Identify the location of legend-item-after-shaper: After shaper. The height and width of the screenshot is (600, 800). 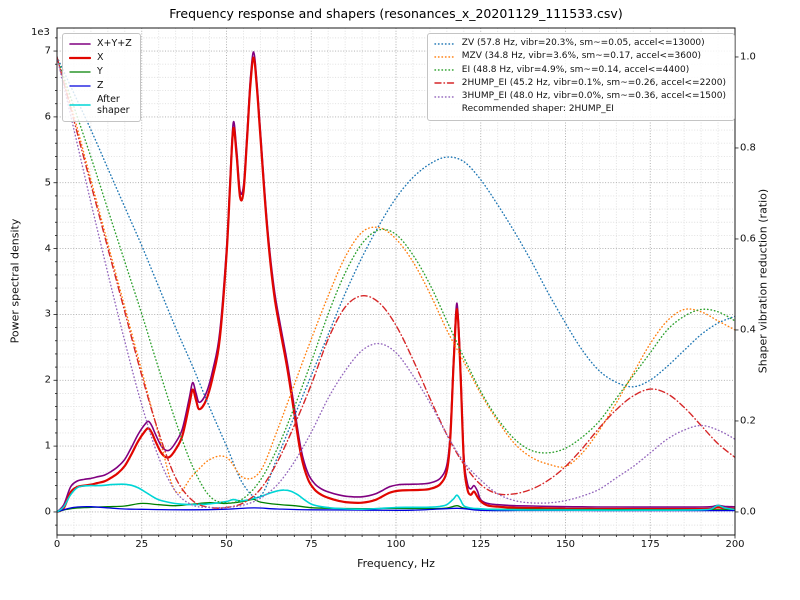
(100, 106).